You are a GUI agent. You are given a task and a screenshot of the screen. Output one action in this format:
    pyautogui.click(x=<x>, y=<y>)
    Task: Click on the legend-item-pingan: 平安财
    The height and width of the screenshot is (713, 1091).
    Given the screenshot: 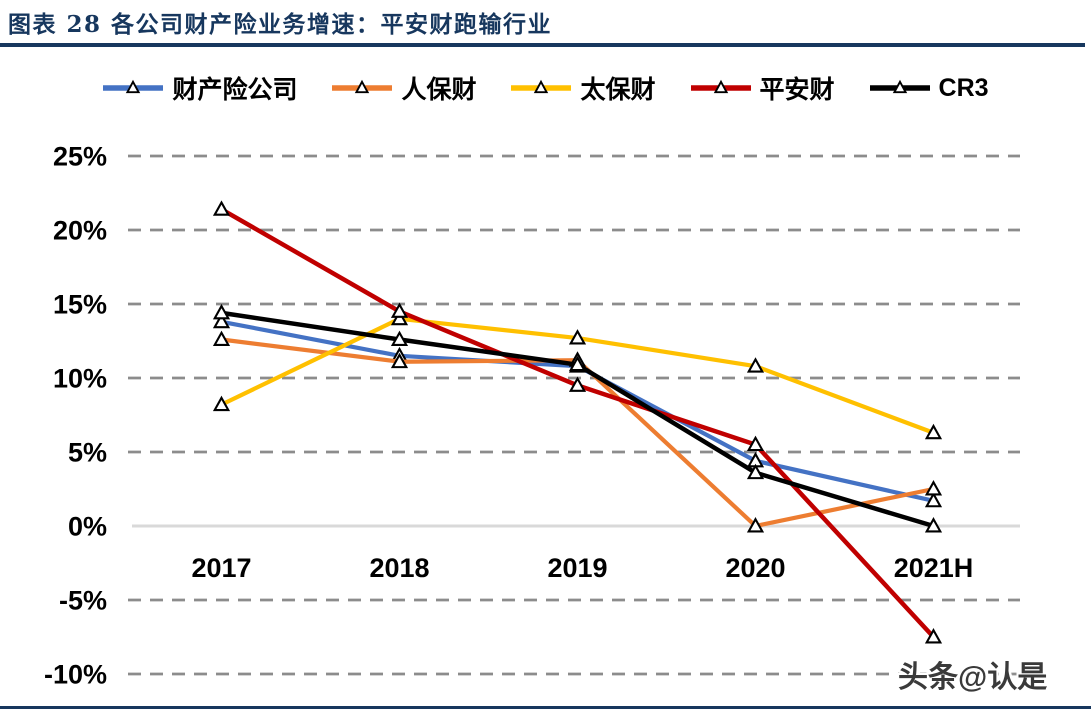 What is the action you would take?
    pyautogui.click(x=762, y=88)
    